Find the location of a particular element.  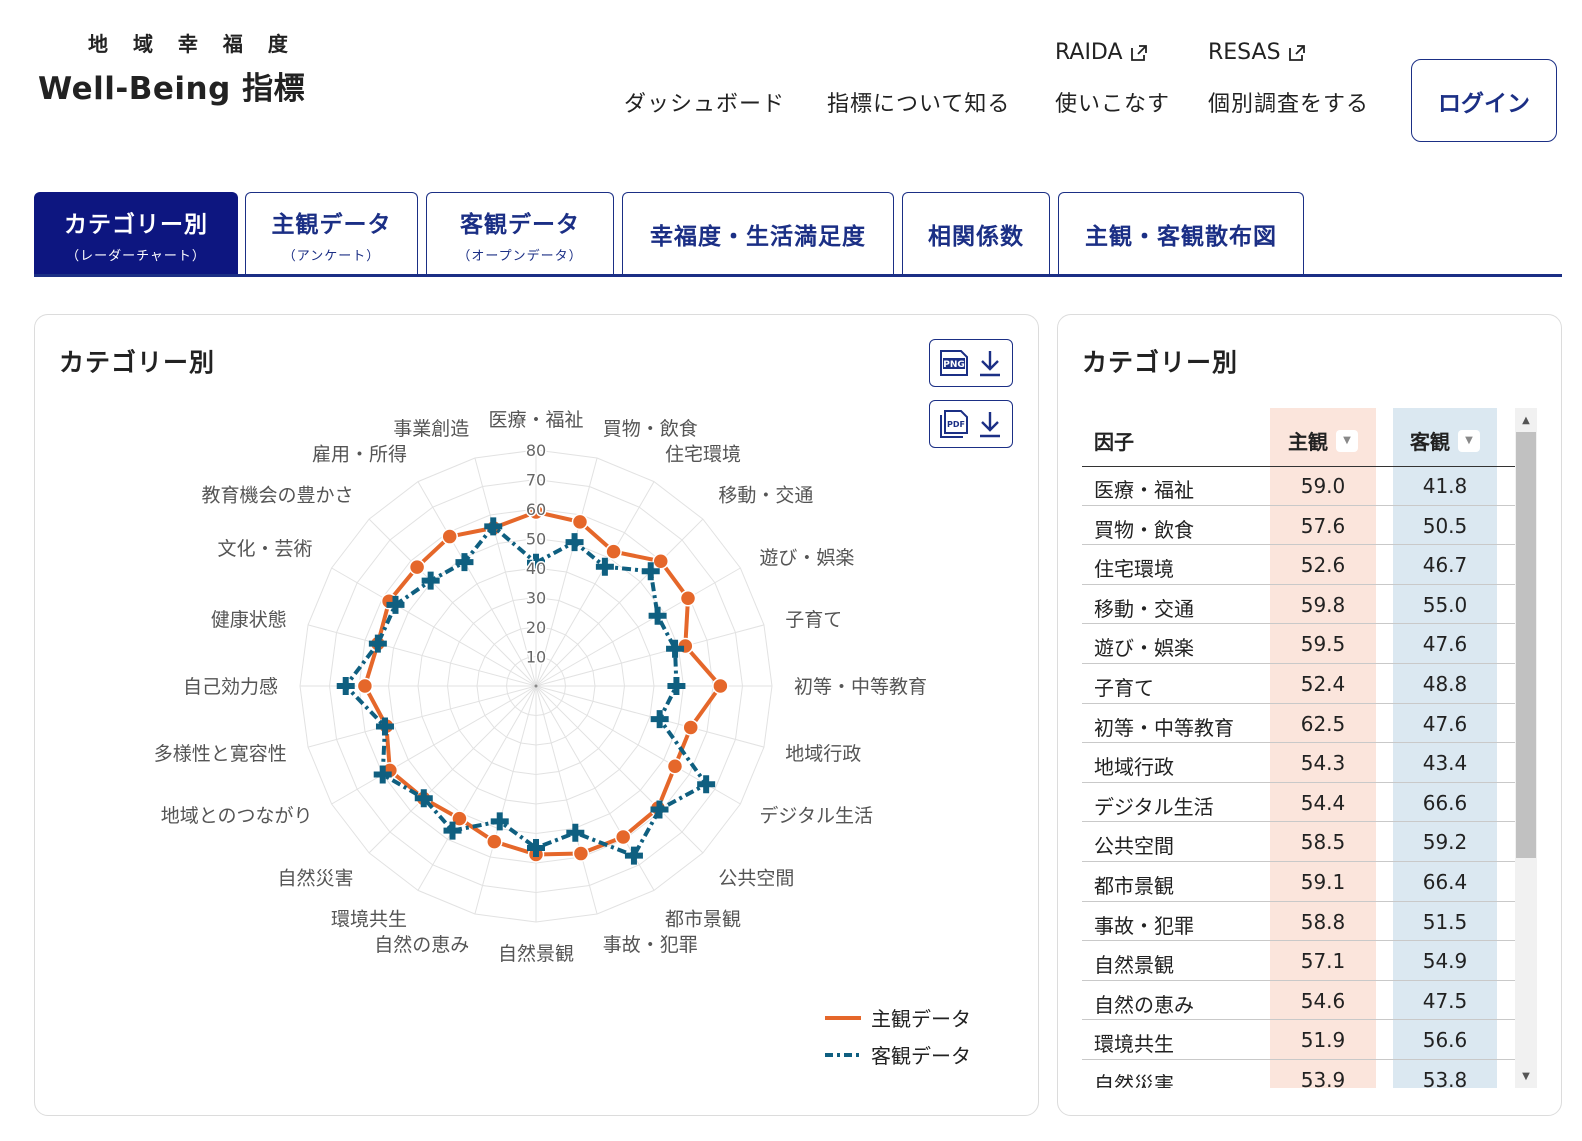

legend-item-objective: 客観データ is located at coordinates (898, 1054).